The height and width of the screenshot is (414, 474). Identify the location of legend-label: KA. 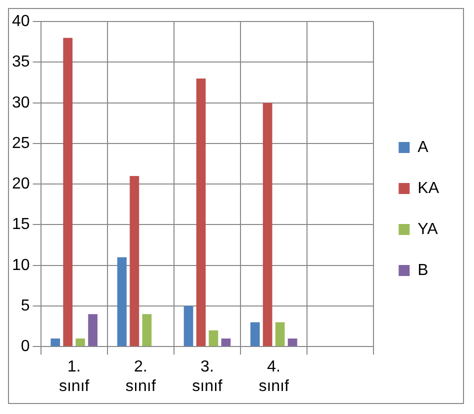
(429, 188).